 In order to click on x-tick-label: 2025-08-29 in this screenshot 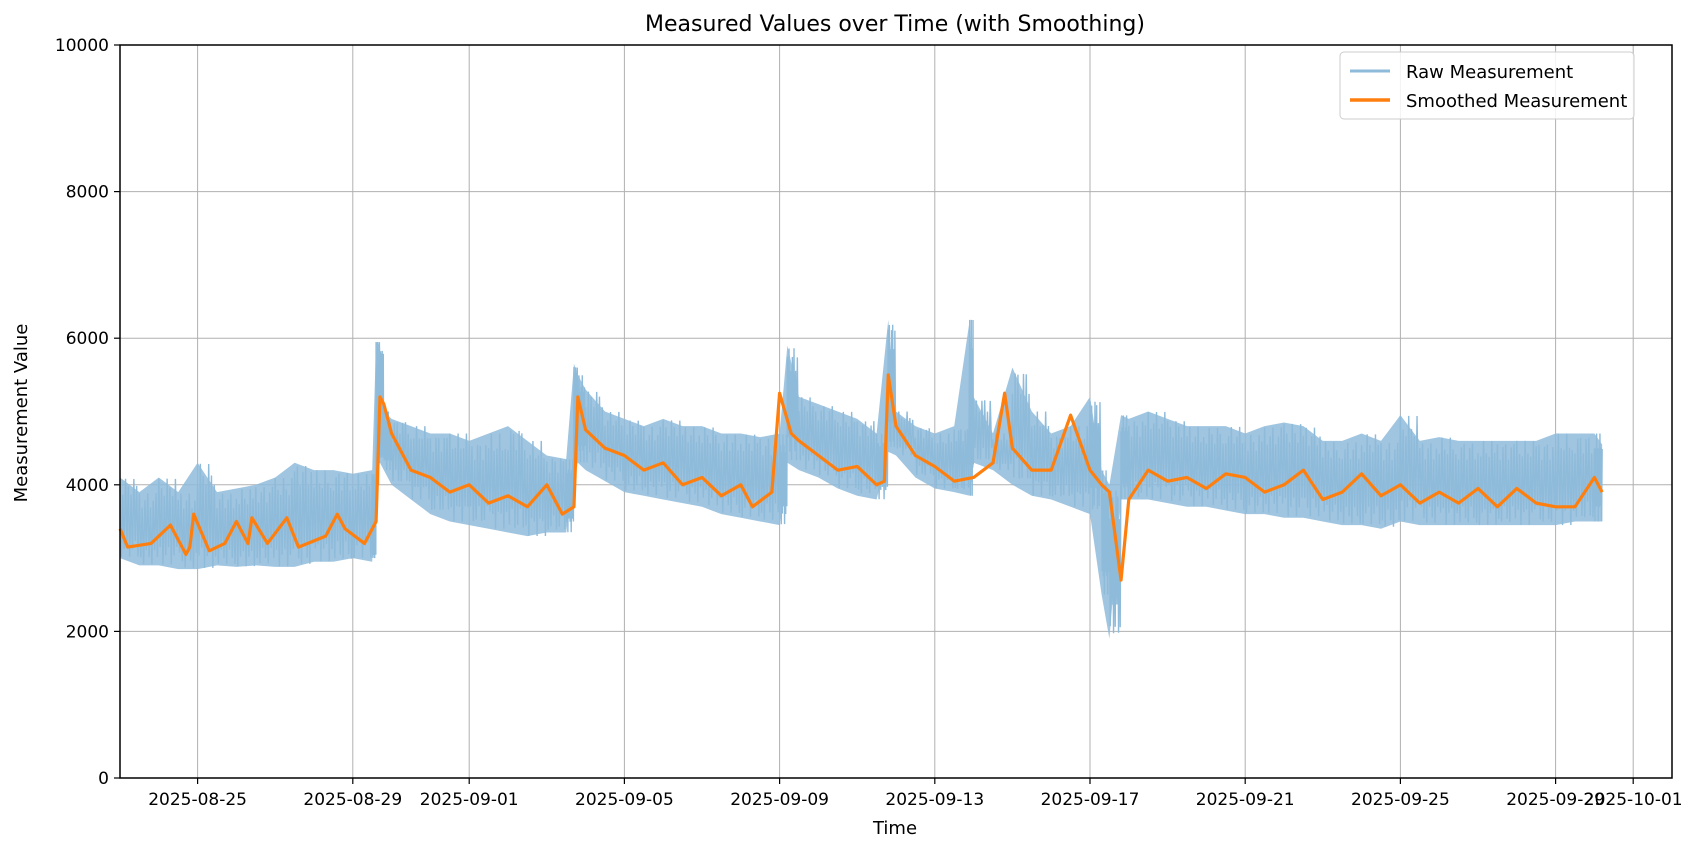, I will do `click(352, 800)`.